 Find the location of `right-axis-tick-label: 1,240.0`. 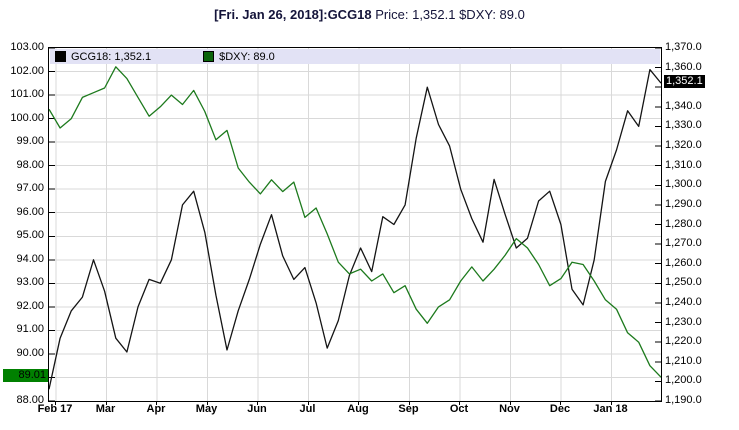

right-axis-tick-label: 1,240.0 is located at coordinates (683, 301).